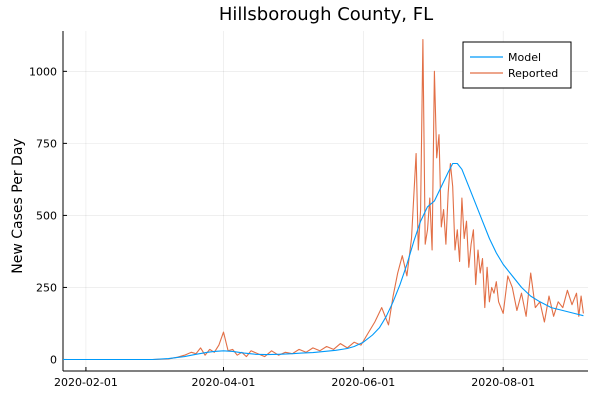 This screenshot has height=404, width=600. I want to click on legend-label-model: Model, so click(524, 57).